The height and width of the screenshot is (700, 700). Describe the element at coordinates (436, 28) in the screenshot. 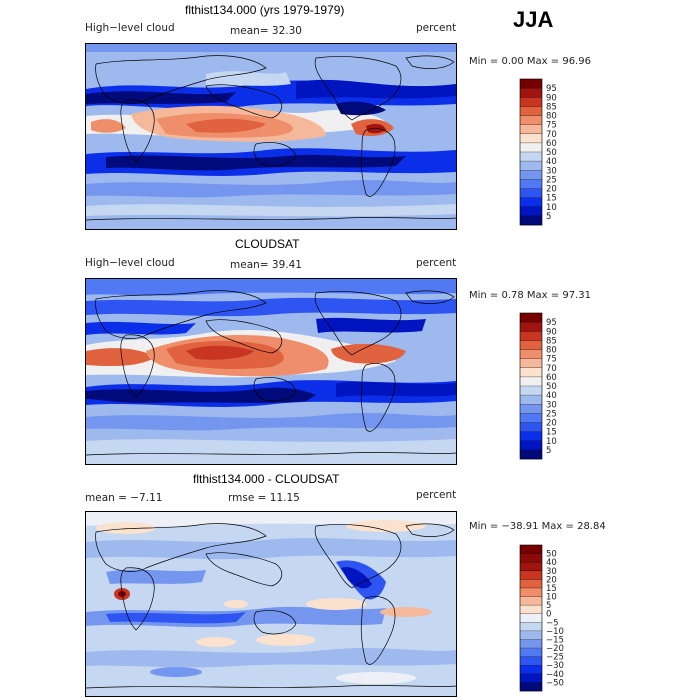

I see `panel-1-units-label: percent` at that location.